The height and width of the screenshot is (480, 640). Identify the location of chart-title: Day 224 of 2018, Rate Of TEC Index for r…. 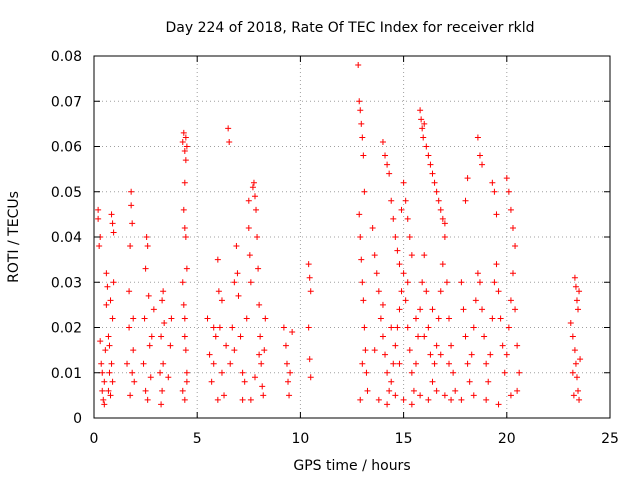
(349, 28).